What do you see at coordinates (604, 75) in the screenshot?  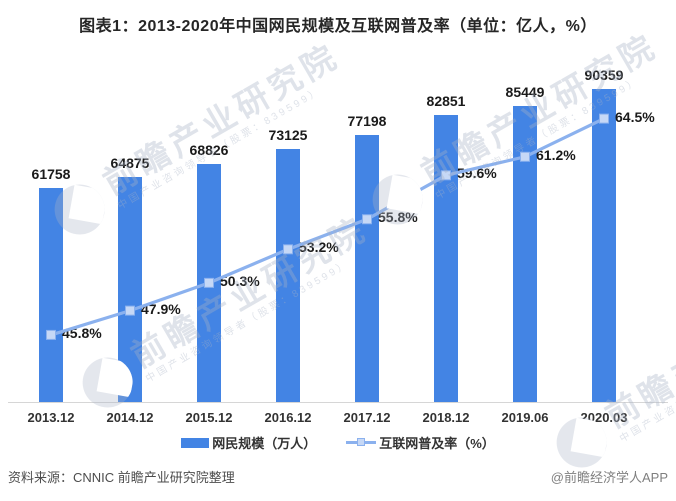 I see `bar-value-label: 90359` at bounding box center [604, 75].